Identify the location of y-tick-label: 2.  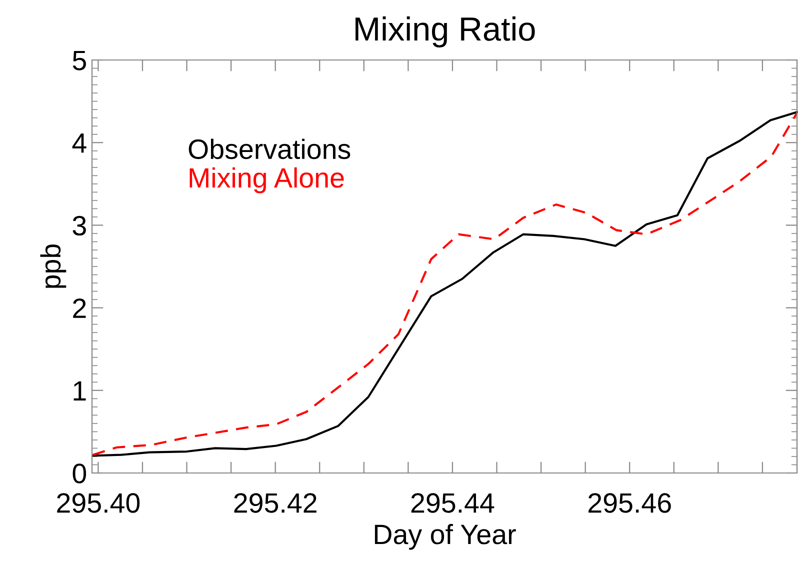
(79, 308).